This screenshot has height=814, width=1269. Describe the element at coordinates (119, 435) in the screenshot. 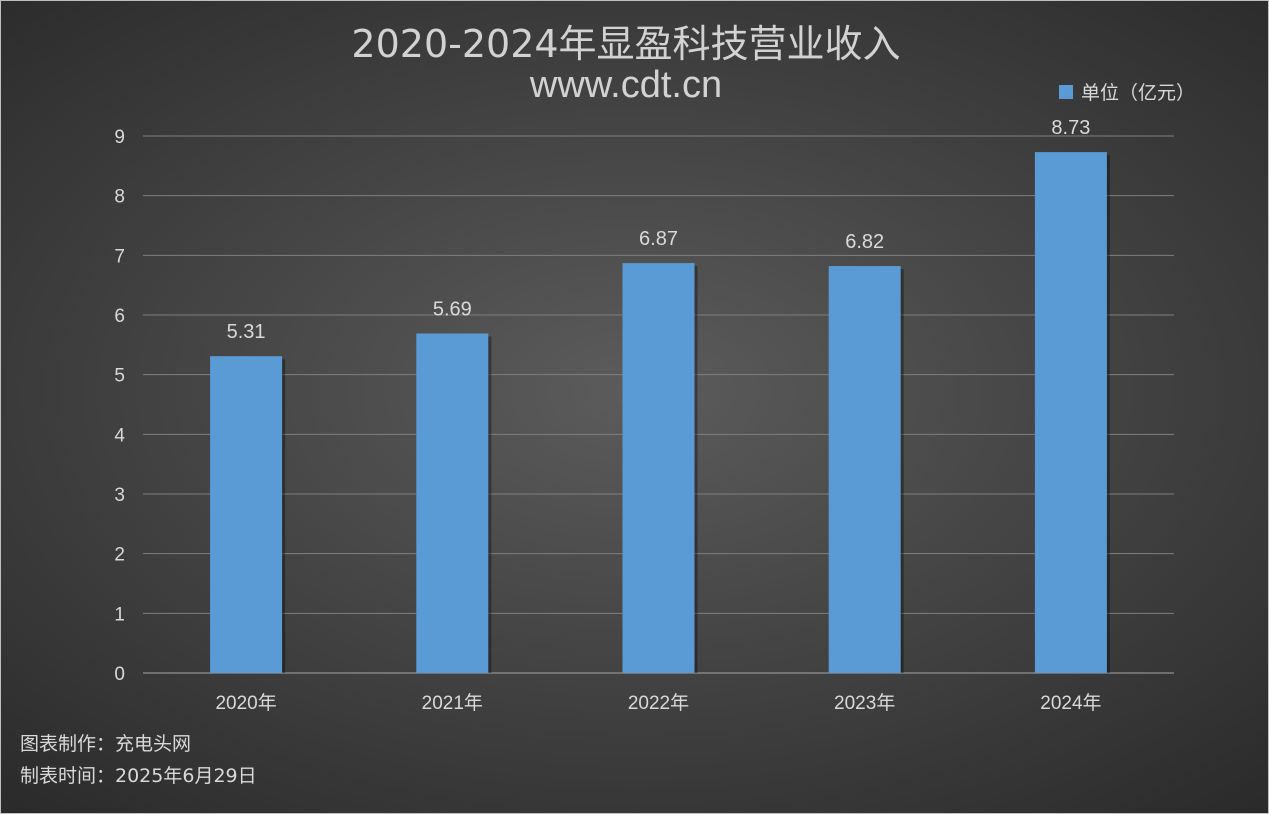

I see `y-tick-label: 4` at that location.